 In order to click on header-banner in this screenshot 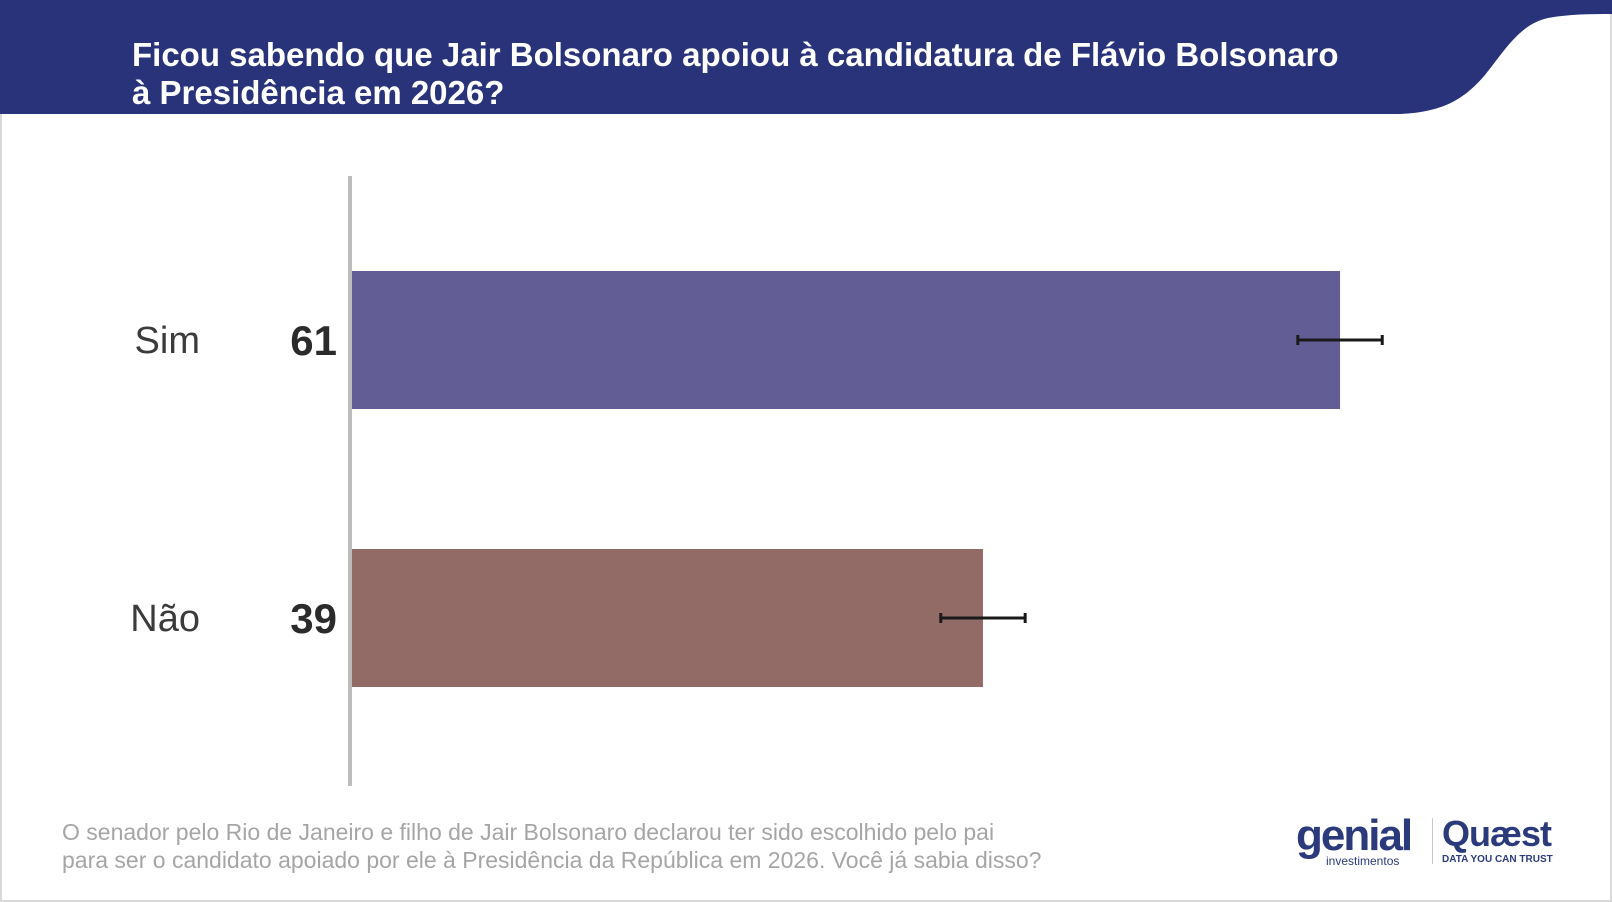, I will do `click(806, 57)`.